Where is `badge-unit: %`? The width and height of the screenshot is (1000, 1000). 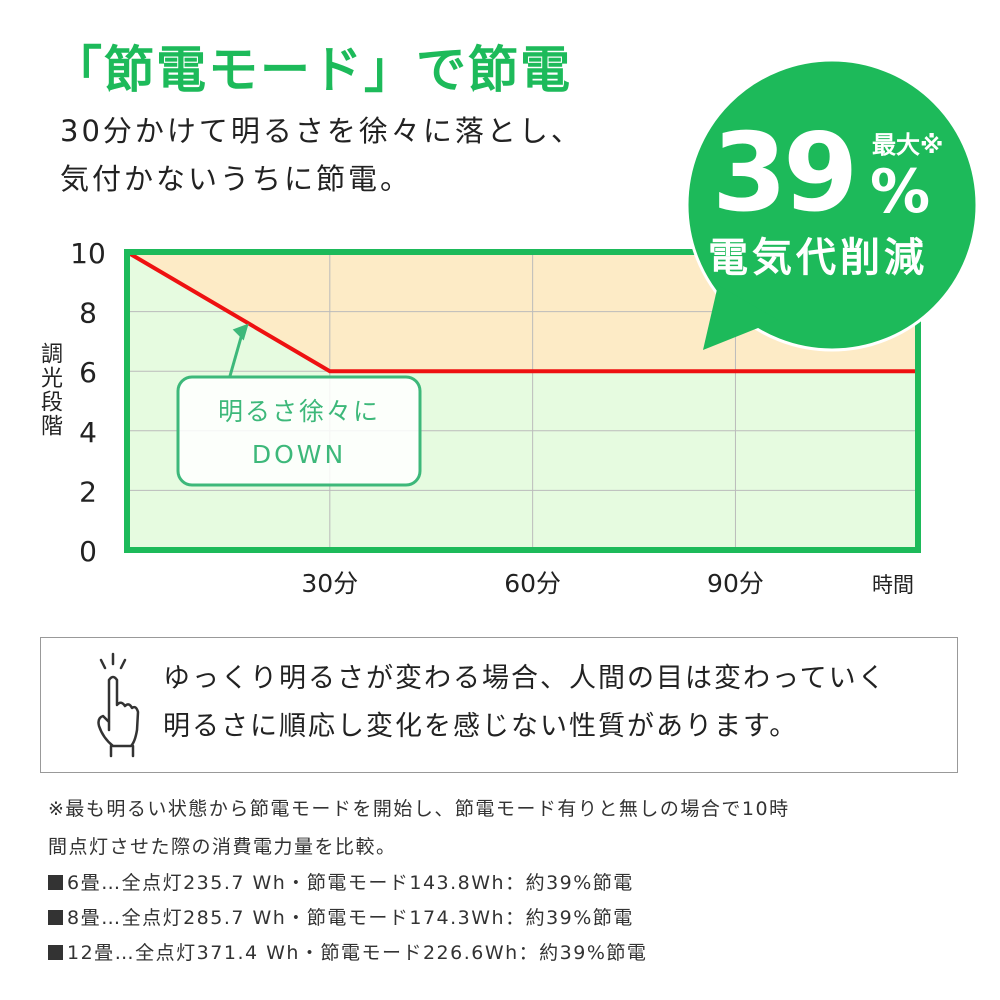
badge-unit: % is located at coordinates (900, 192).